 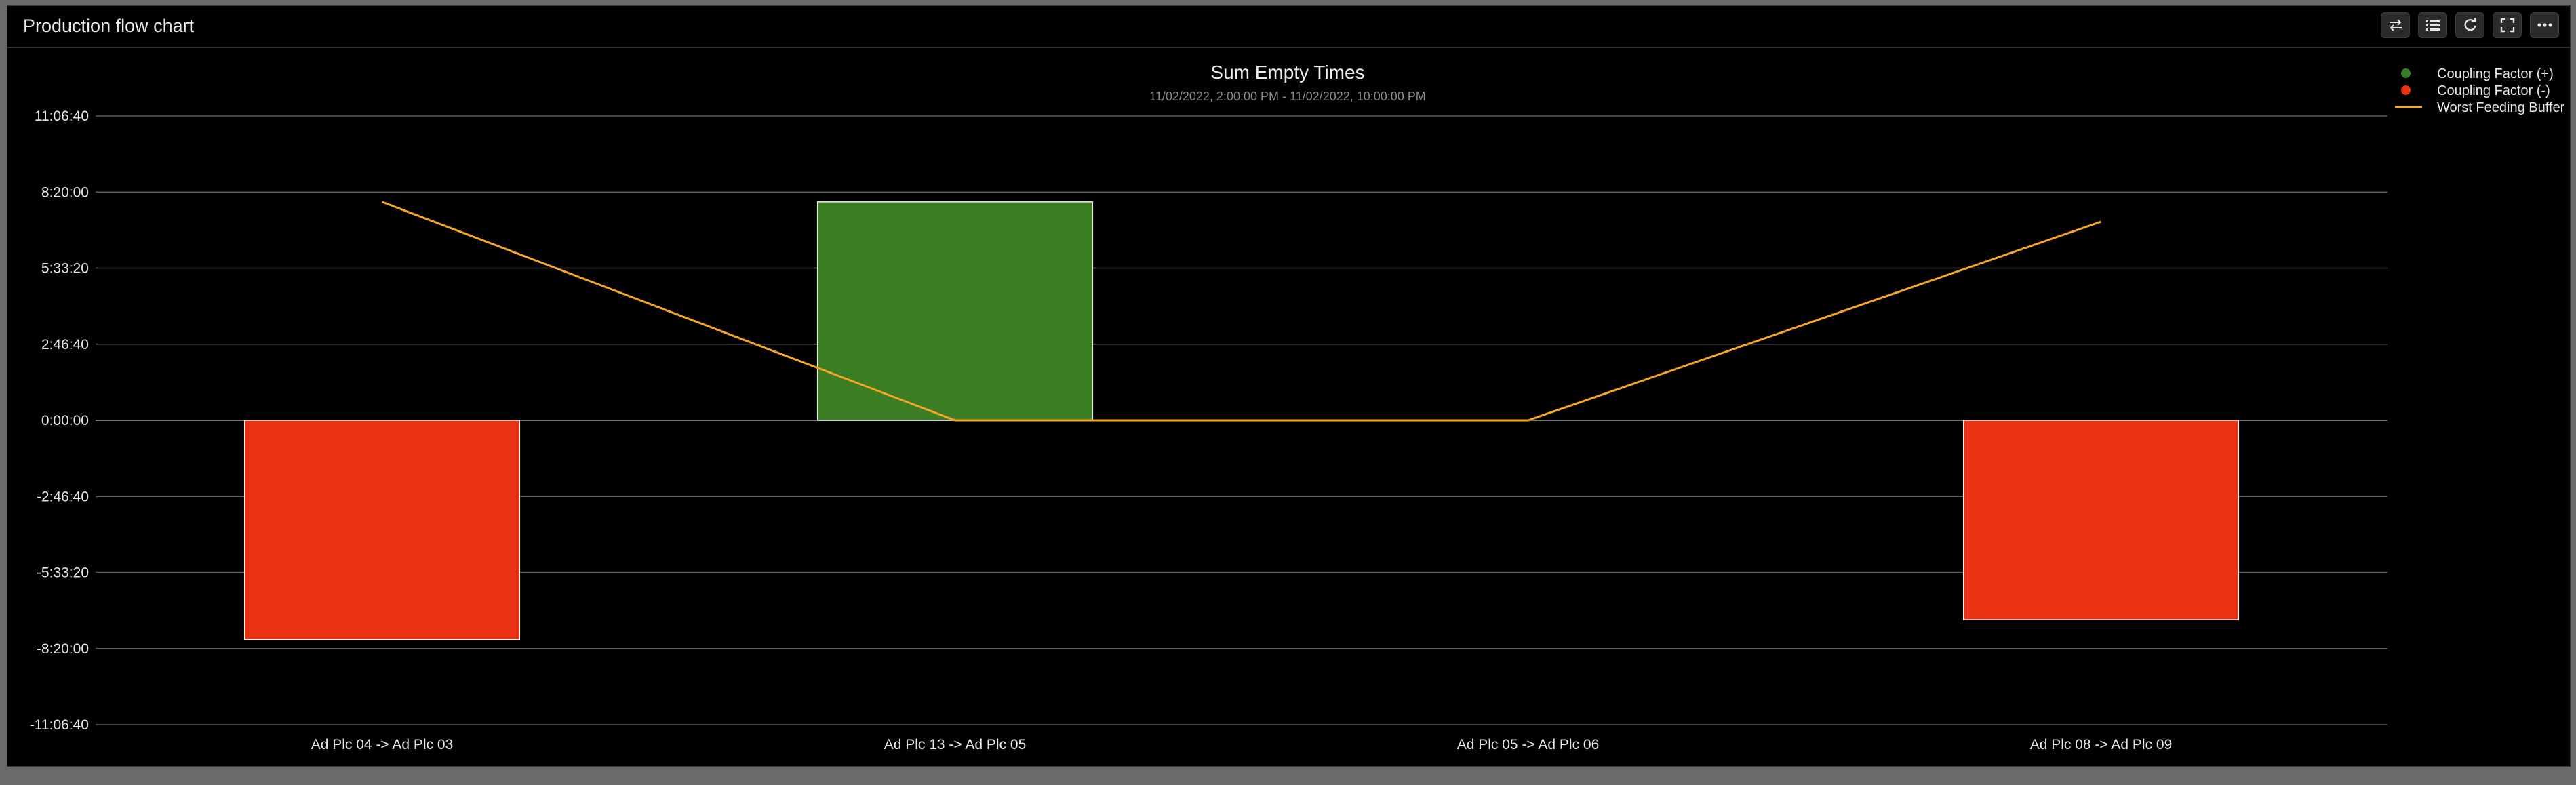 I want to click on x-tick-label: Ad Plc 08 -> Ad Plc 09, so click(x=2101, y=744).